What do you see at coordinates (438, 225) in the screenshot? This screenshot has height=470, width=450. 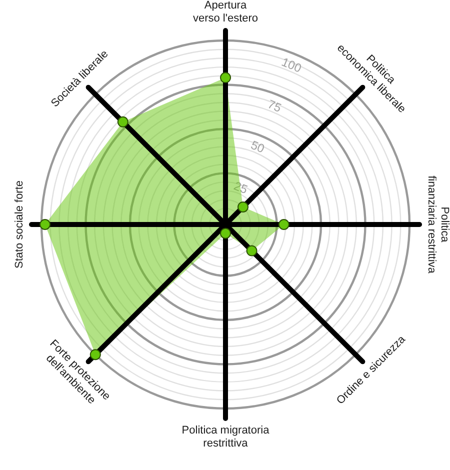 I see `spoke-label: Politica finanziaria restrittiva` at bounding box center [438, 225].